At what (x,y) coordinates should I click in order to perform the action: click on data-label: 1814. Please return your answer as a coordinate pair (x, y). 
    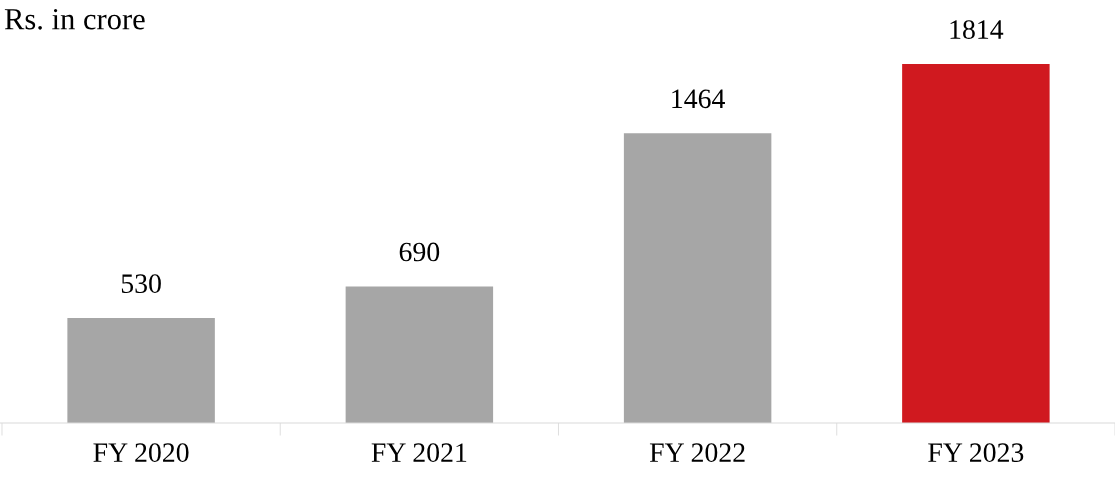
    Looking at the image, I should click on (977, 29).